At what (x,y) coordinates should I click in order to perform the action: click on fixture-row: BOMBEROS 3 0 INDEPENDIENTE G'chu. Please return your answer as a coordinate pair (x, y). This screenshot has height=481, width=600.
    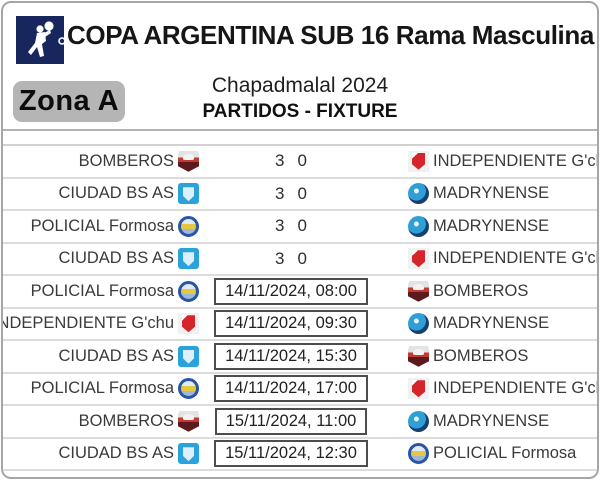
    Looking at the image, I should click on (300, 162).